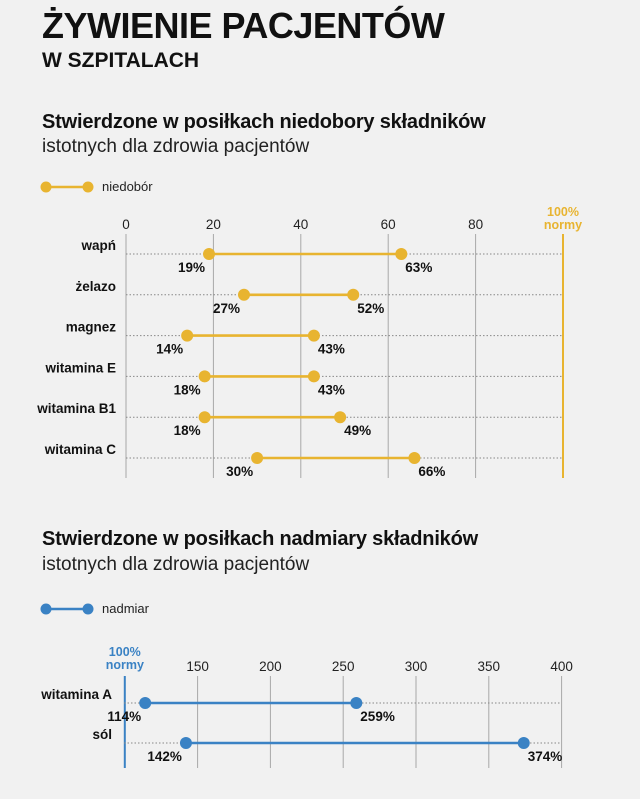  I want to click on page-subtitle: W SZPITALACH, so click(121, 60).